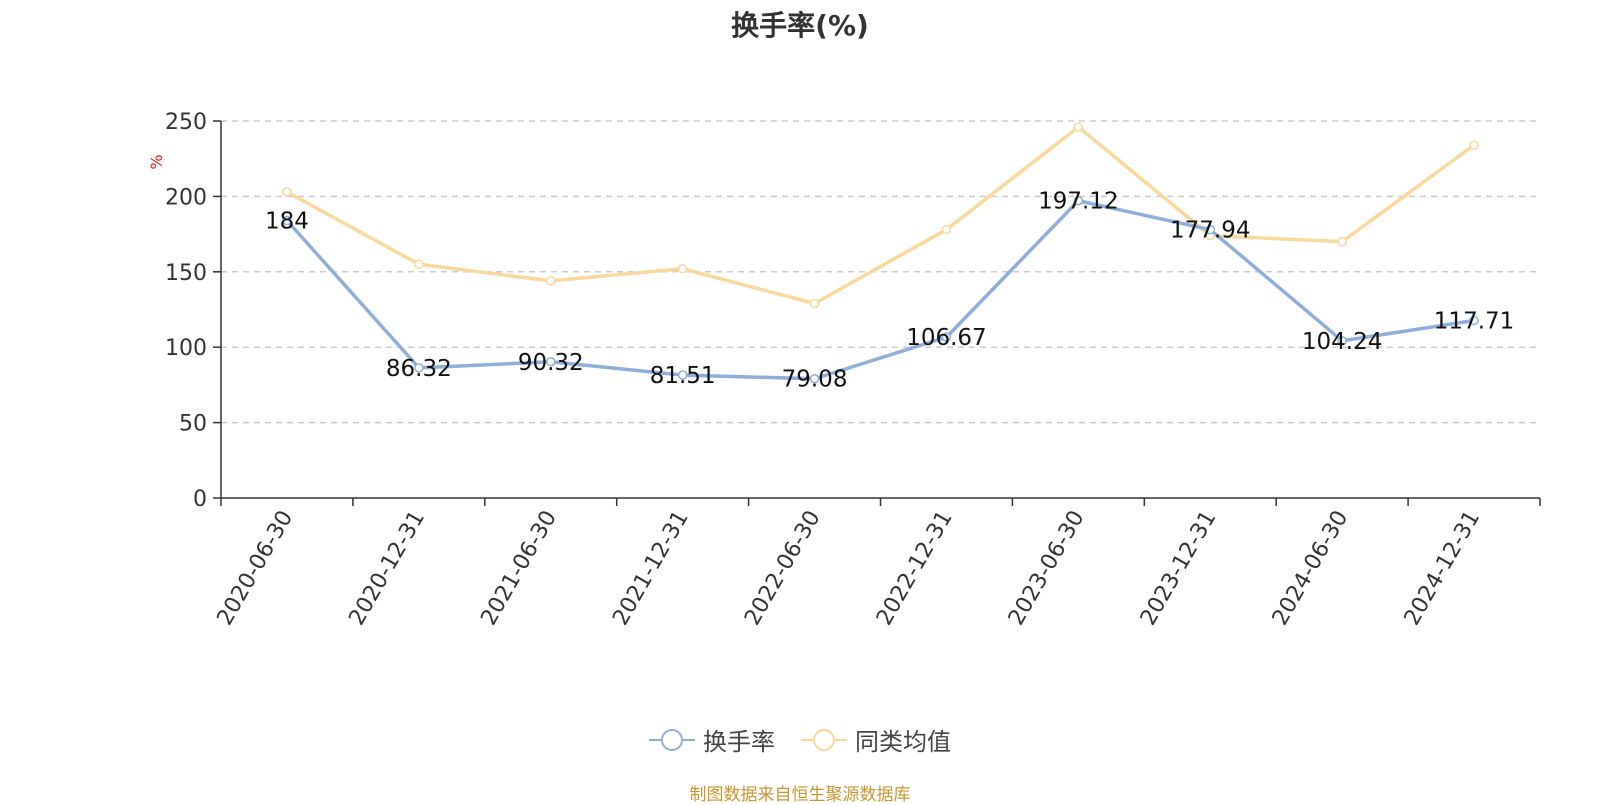 The width and height of the screenshot is (1600, 805). What do you see at coordinates (387, 567) in the screenshot?
I see `x-tick-label: 2020-12-31` at bounding box center [387, 567].